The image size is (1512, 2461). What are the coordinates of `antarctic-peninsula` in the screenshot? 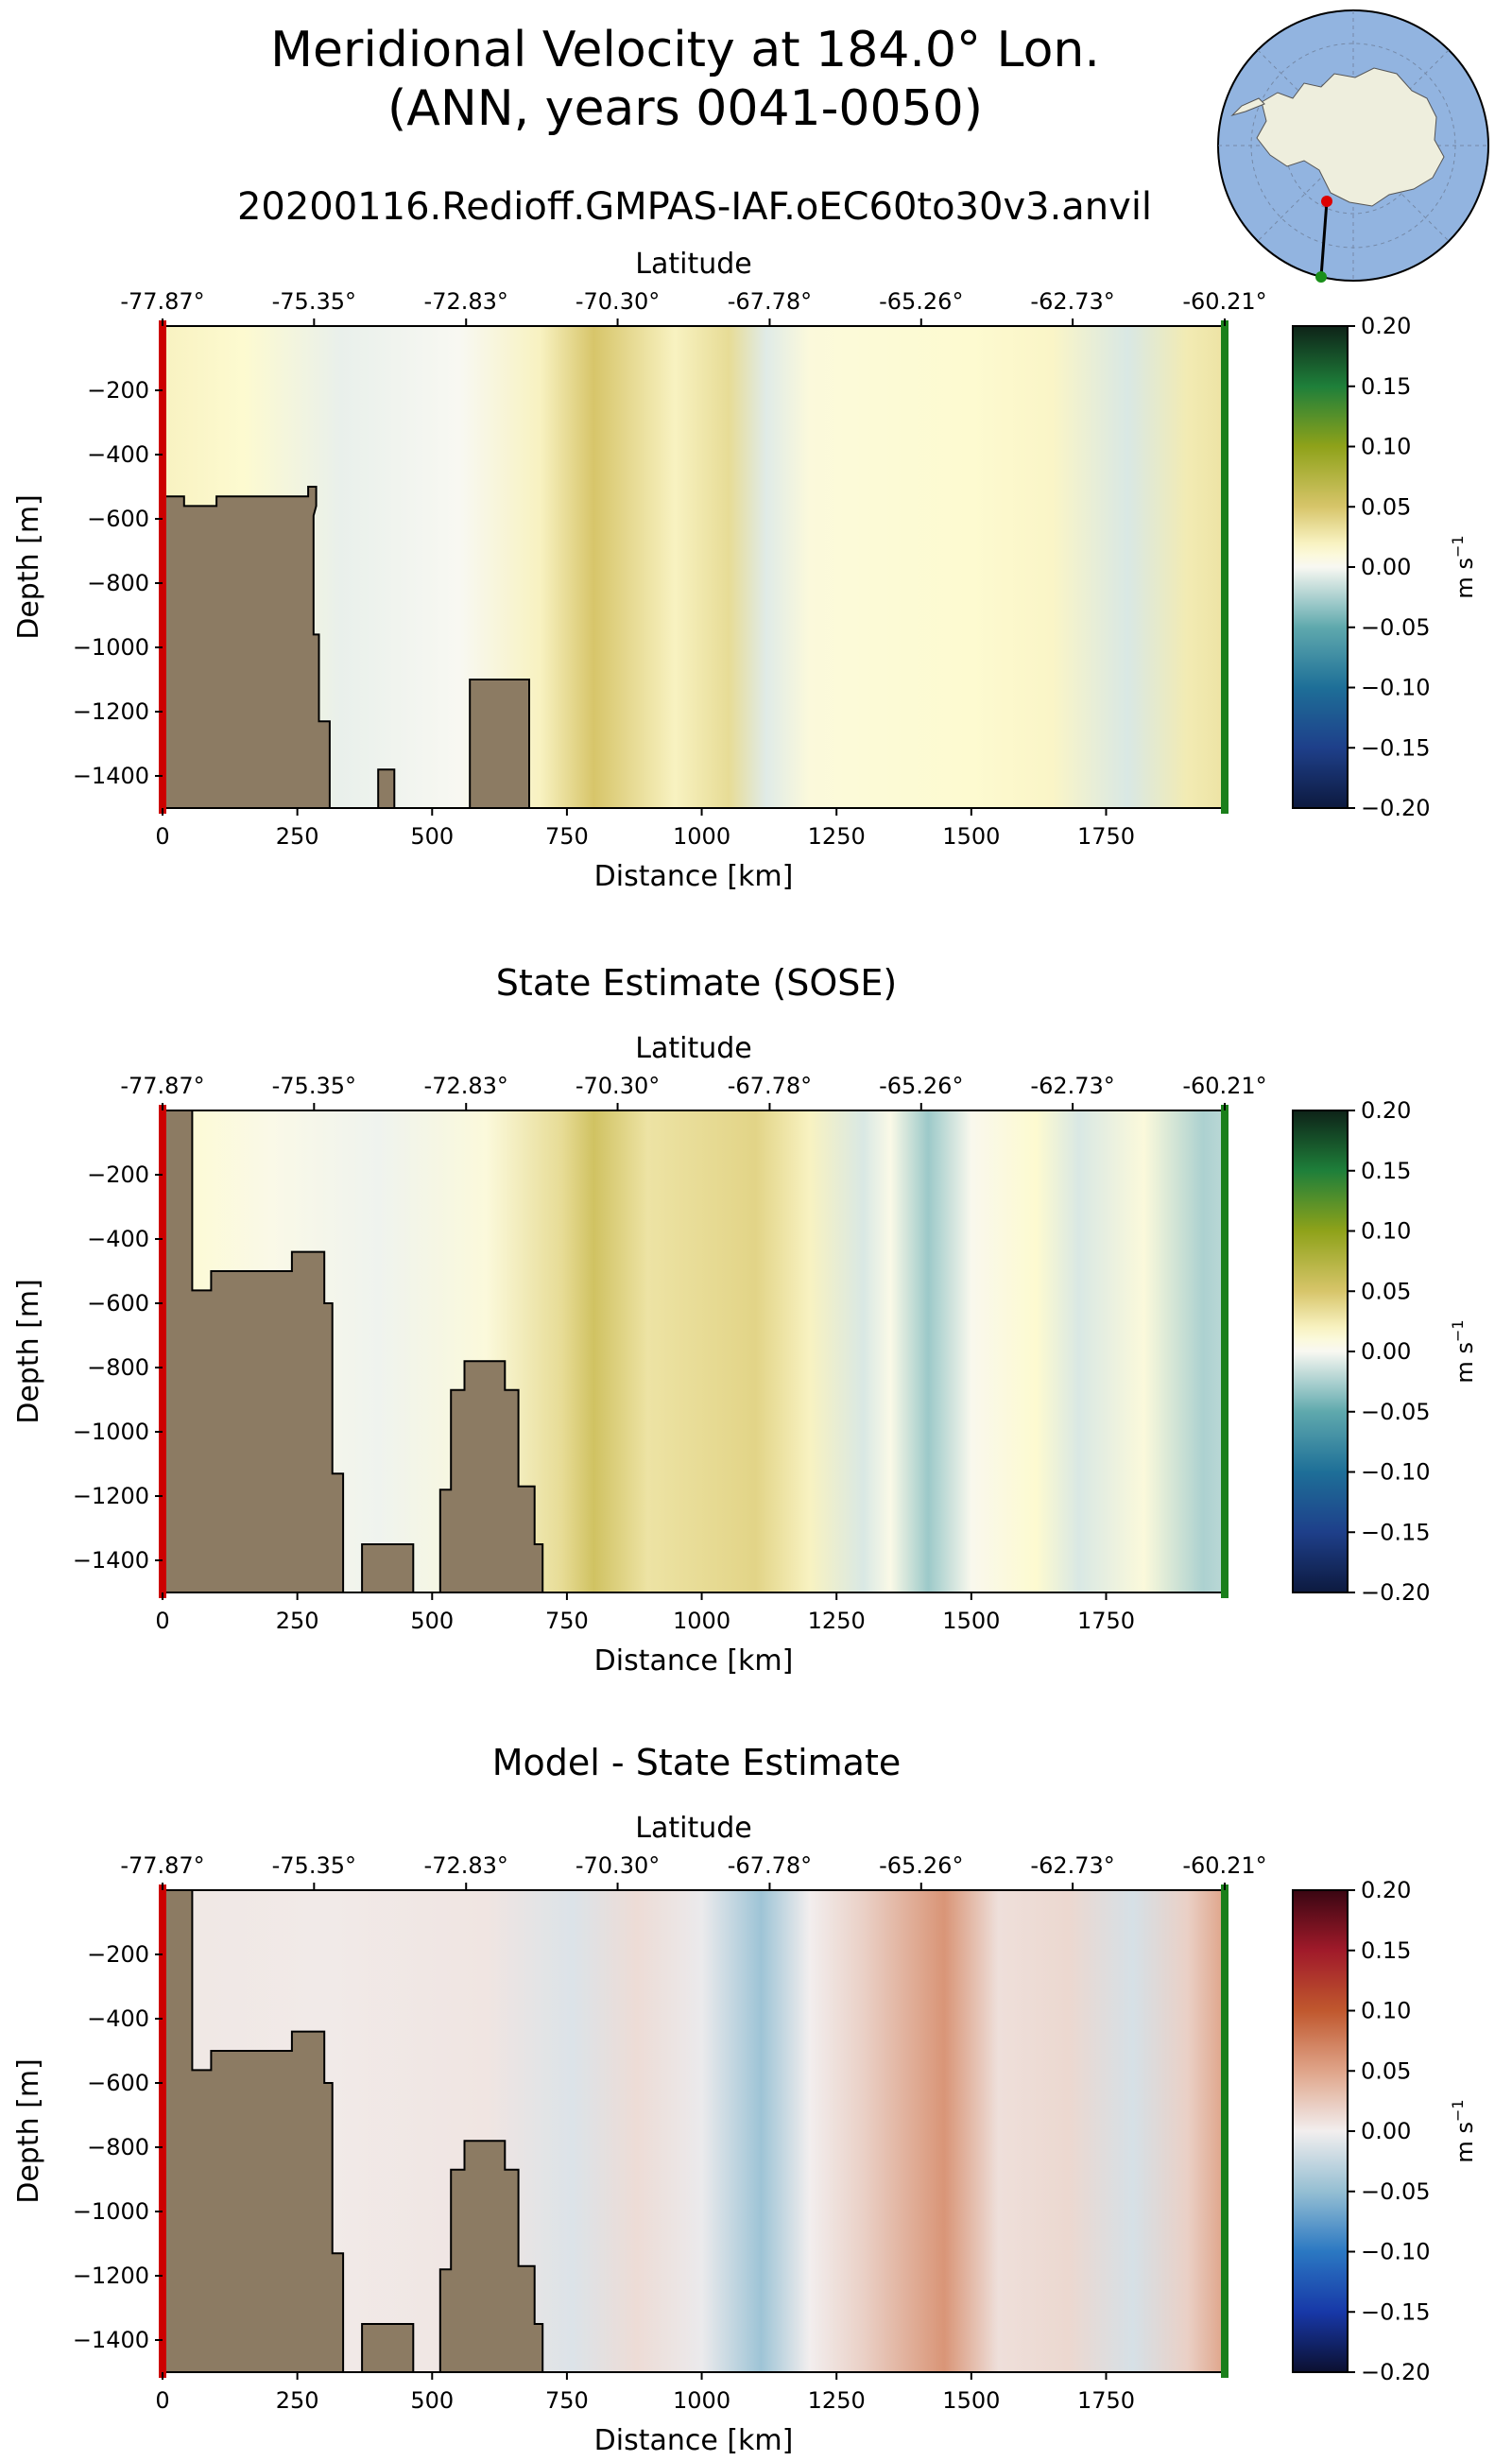 It's located at (1247, 107).